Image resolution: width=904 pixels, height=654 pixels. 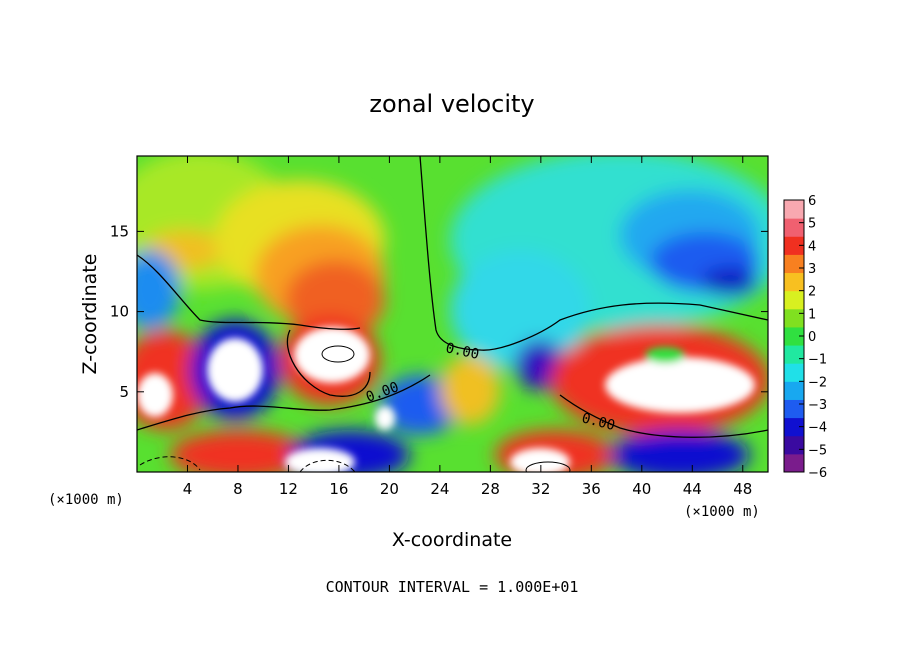 What do you see at coordinates (742, 489) in the screenshot?
I see `x-tick-label: 48` at bounding box center [742, 489].